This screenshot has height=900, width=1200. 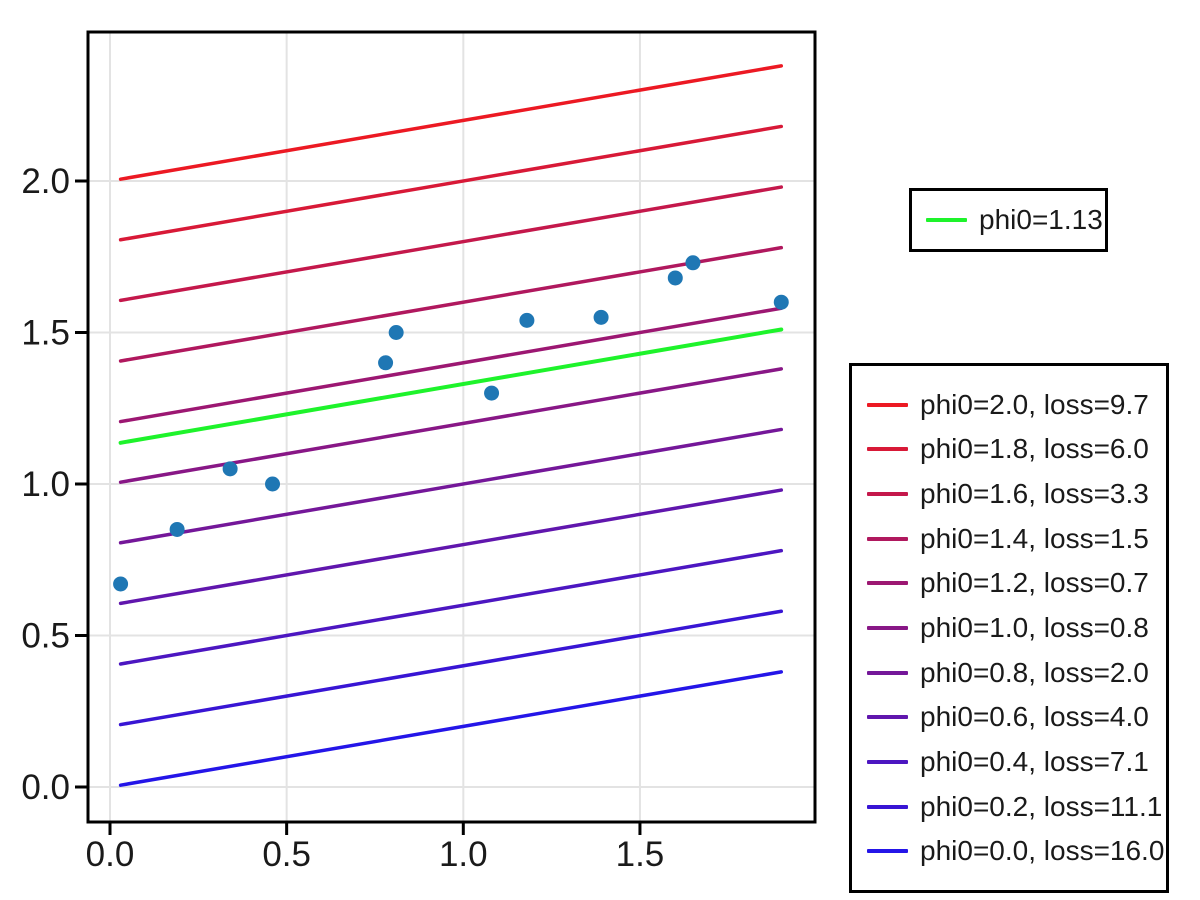 I want to click on x-tick-label: 1.0, so click(x=463, y=854).